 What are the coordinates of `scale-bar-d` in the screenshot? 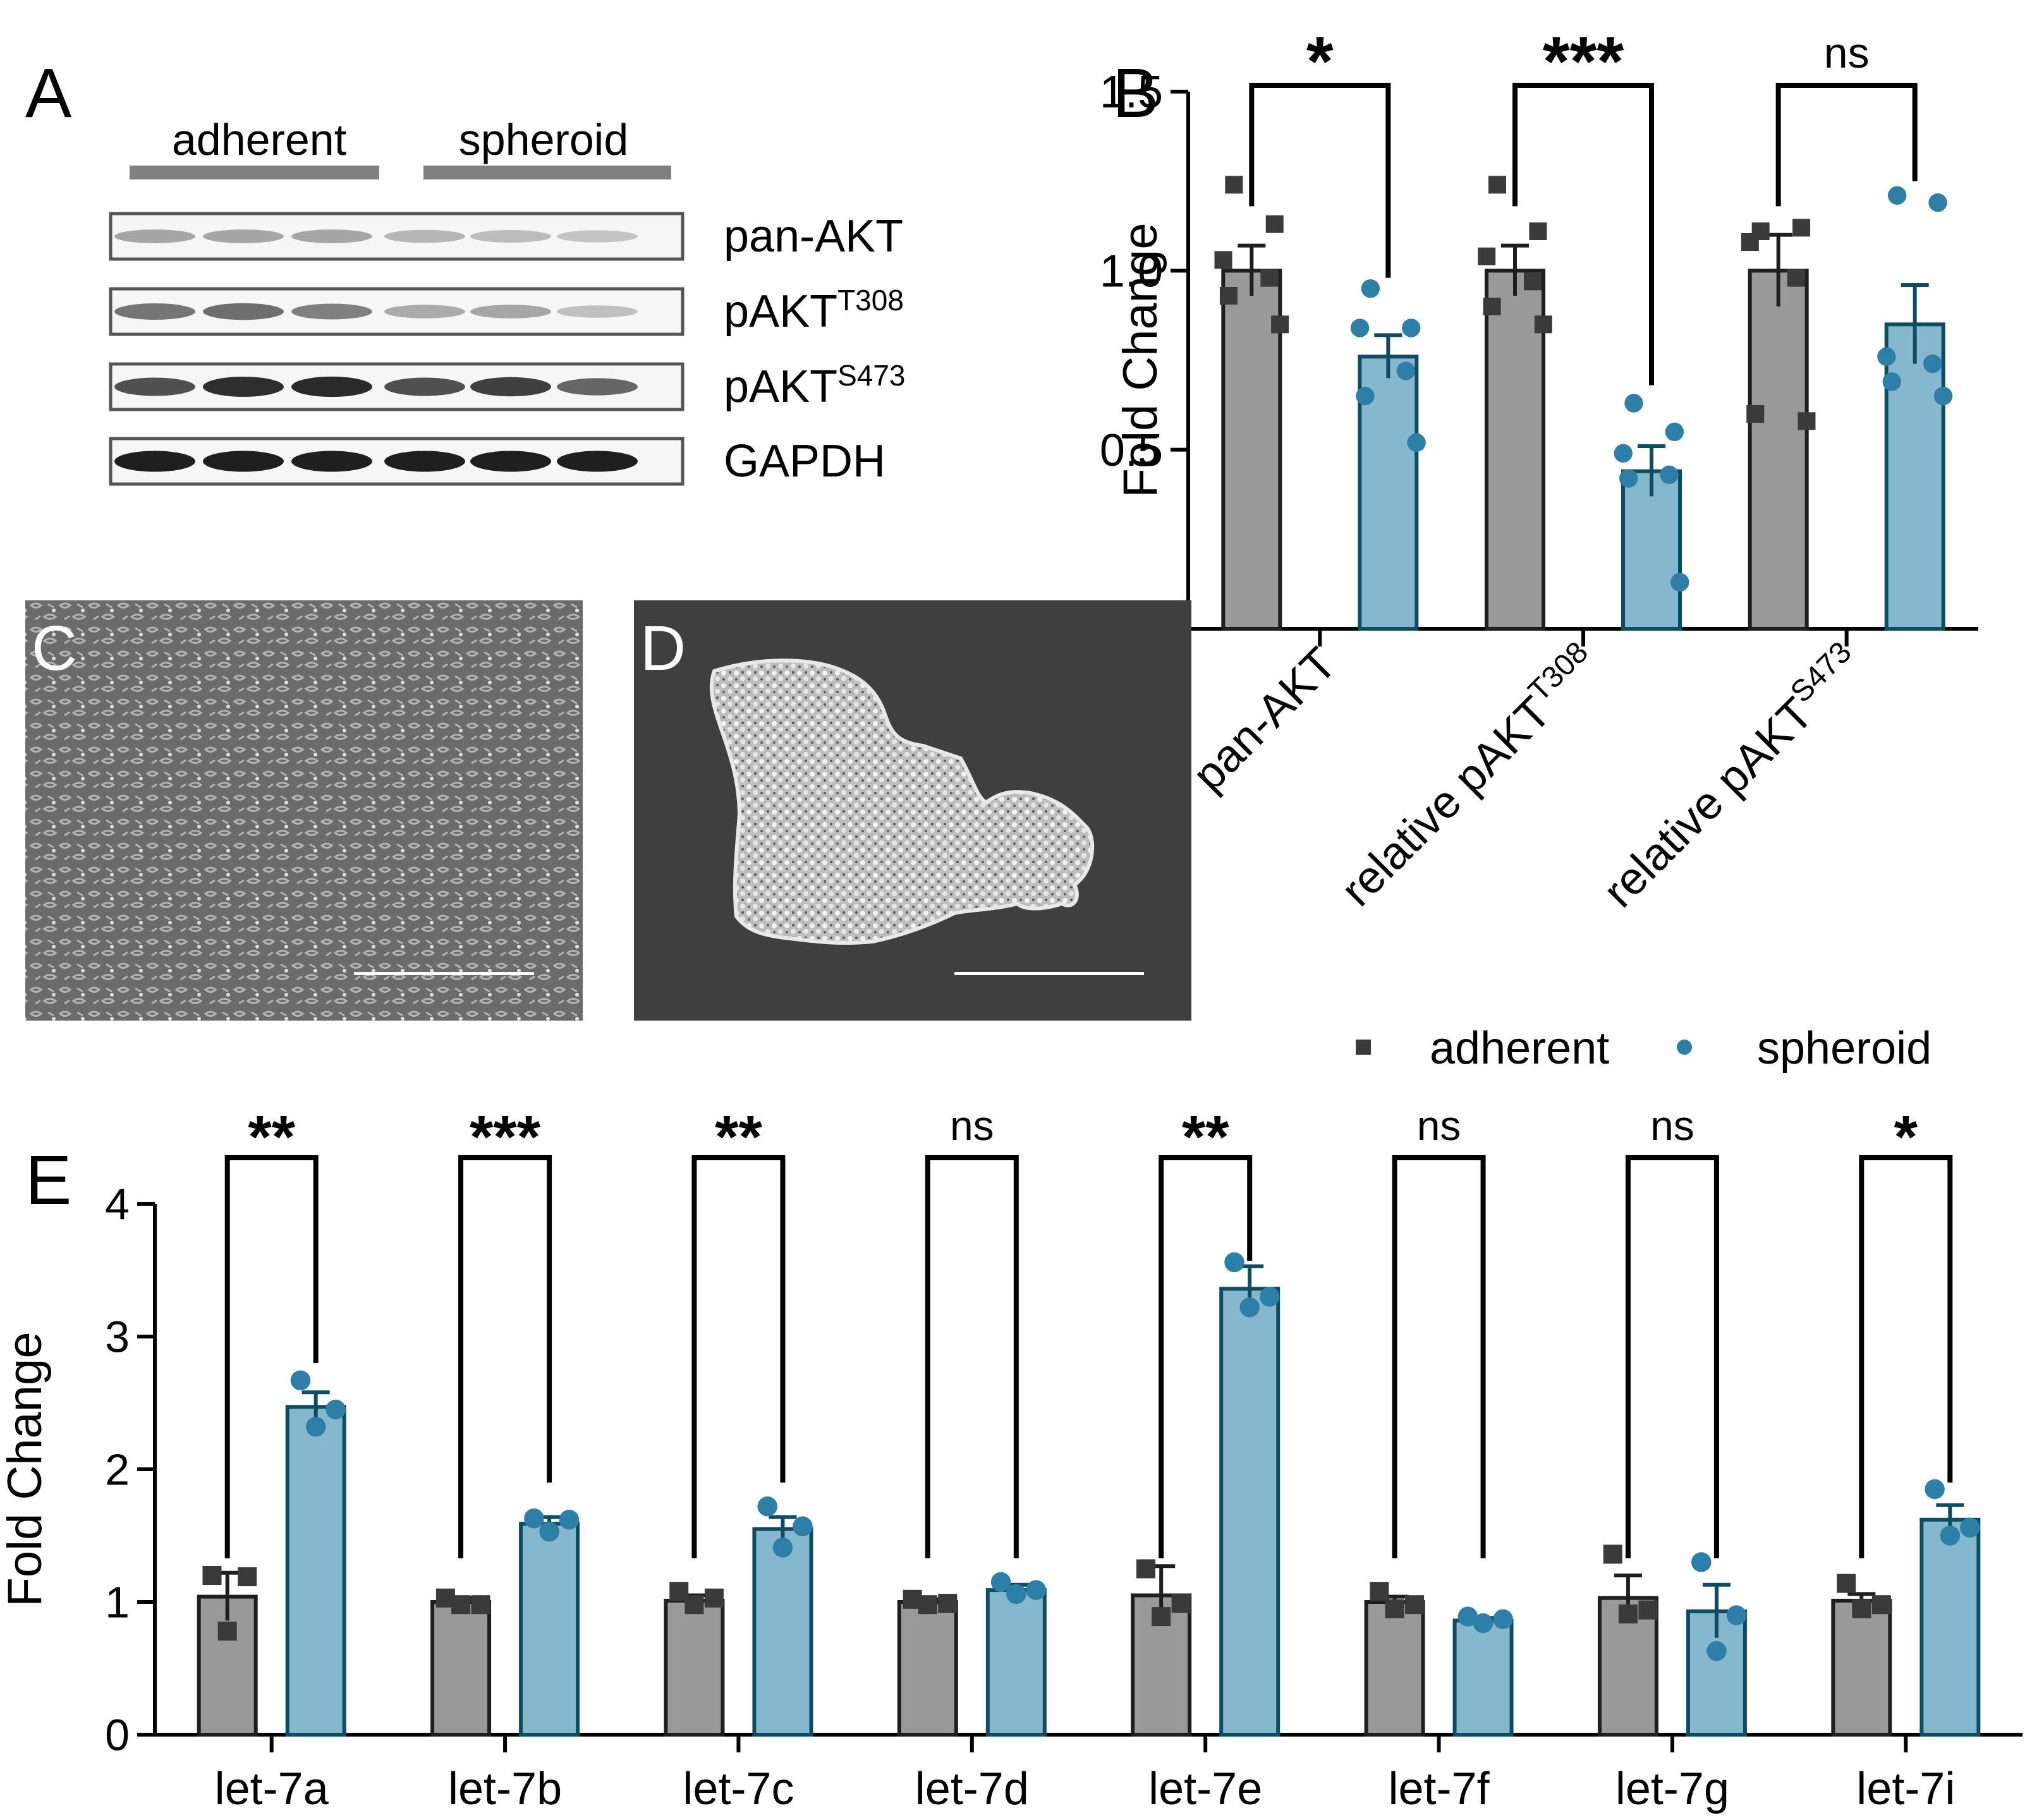 It's located at (1049, 973).